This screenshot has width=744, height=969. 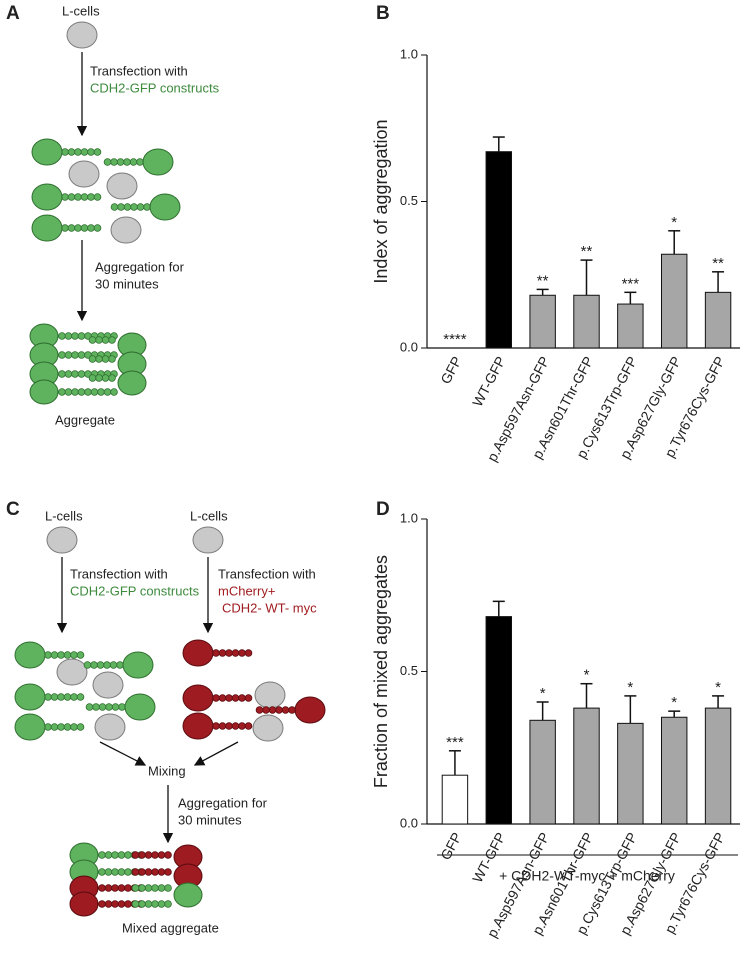 What do you see at coordinates (451, 370) in the screenshot?
I see `x-tick-label: GFP` at bounding box center [451, 370].